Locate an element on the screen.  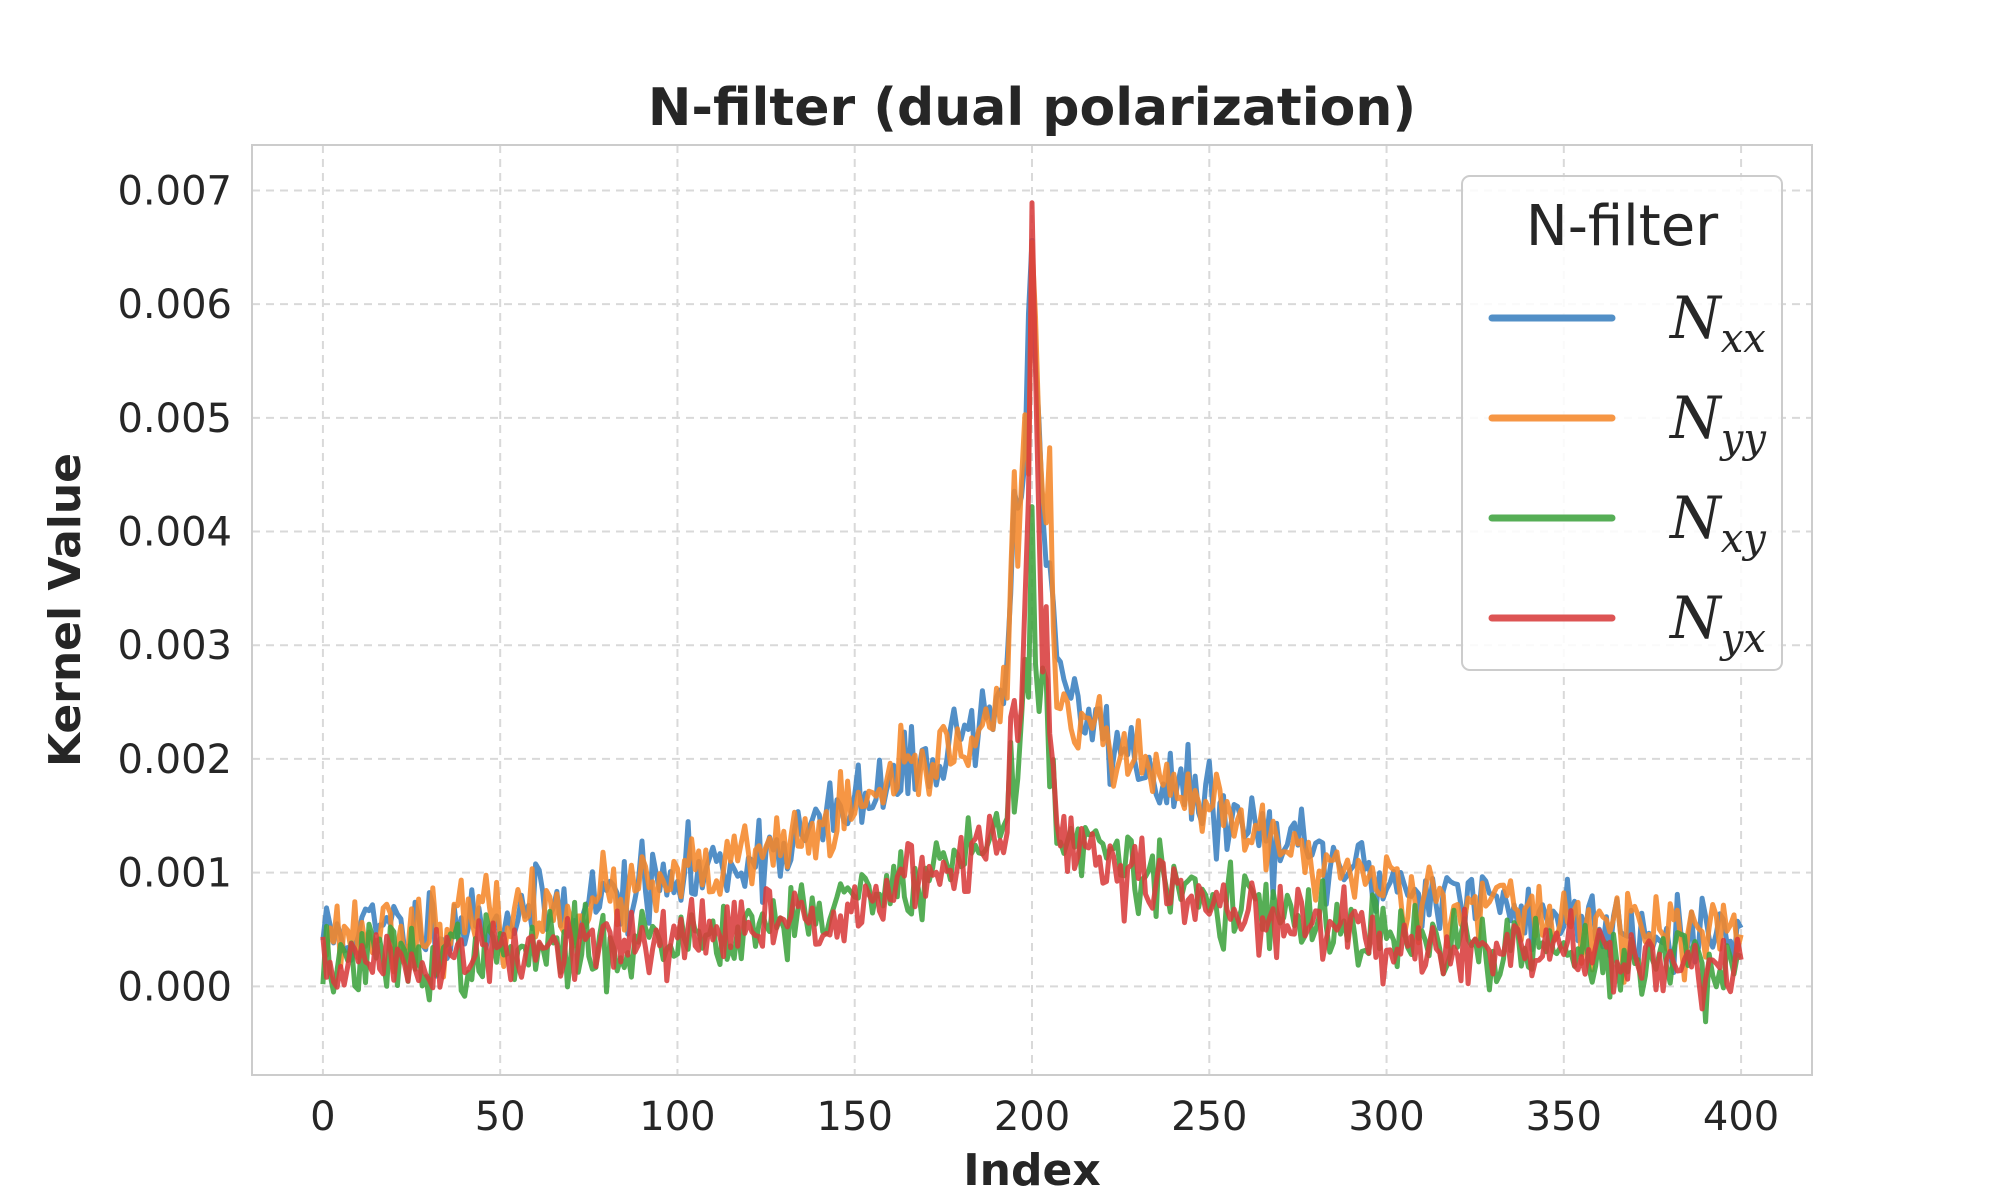
x-tick-label: 50 is located at coordinates (500, 1117).